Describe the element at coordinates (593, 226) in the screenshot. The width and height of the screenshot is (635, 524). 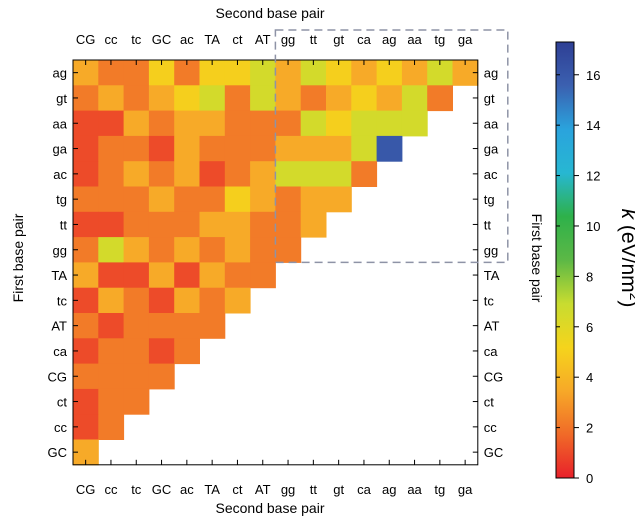
I see `colorbar-tick-label: 10` at that location.